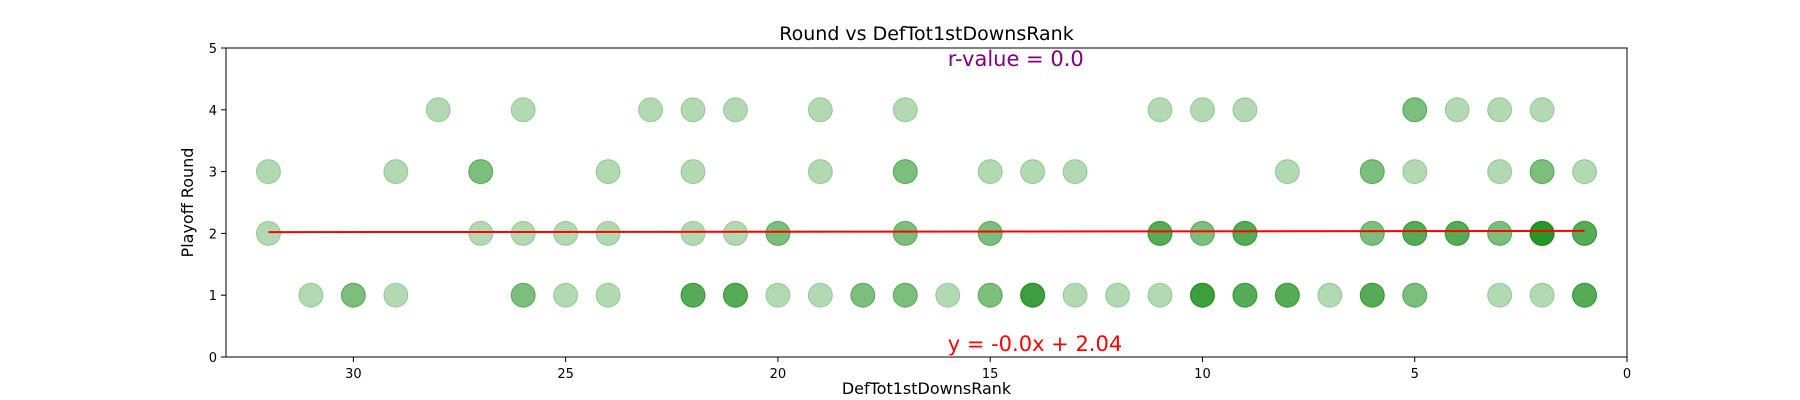 The width and height of the screenshot is (1800, 400). Describe the element at coordinates (213, 234) in the screenshot. I see `y-tick-label: 2` at that location.